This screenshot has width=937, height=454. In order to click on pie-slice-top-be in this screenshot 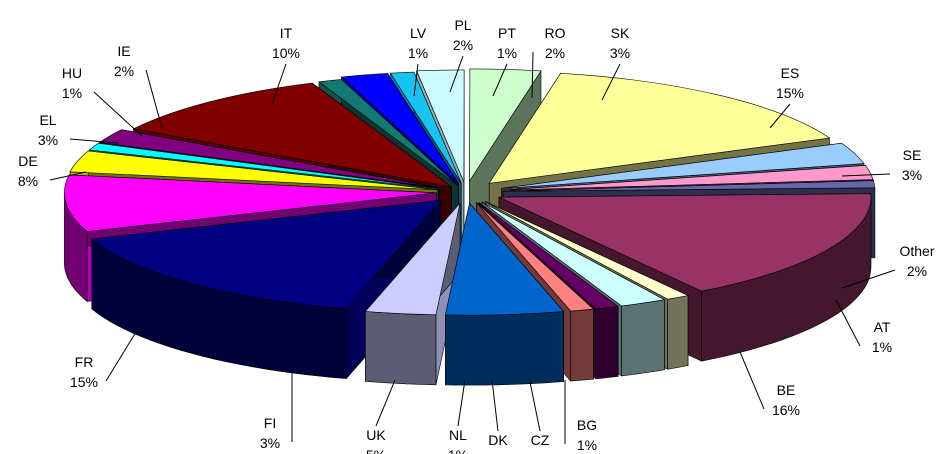, I will do `click(685, 242)`.